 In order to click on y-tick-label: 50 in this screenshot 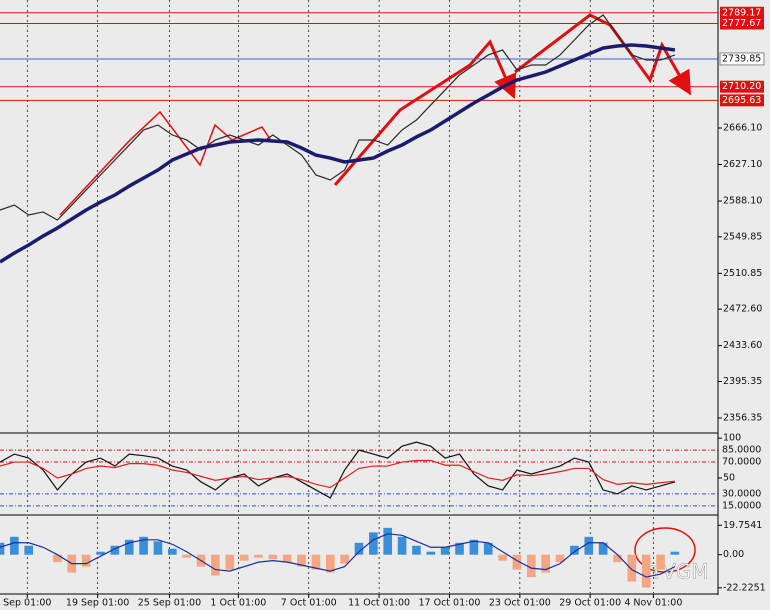, I will do `click(729, 477)`.